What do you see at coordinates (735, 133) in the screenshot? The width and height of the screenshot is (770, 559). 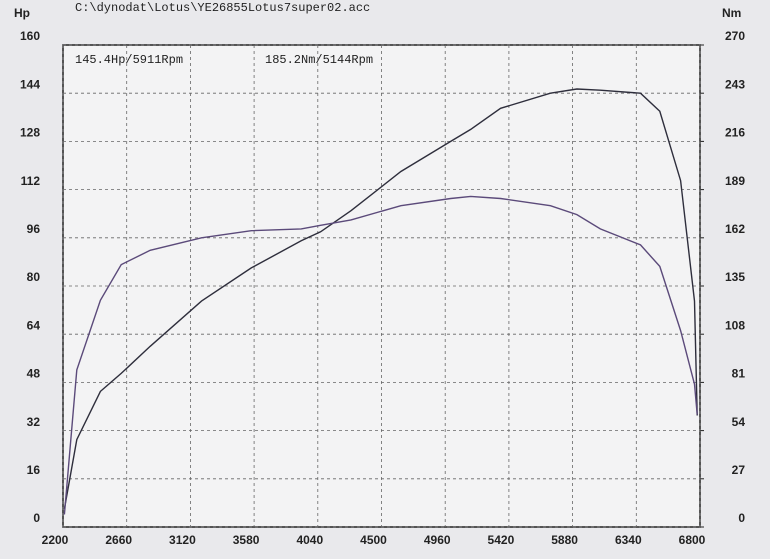 I see `y2-tick-label: 216` at bounding box center [735, 133].